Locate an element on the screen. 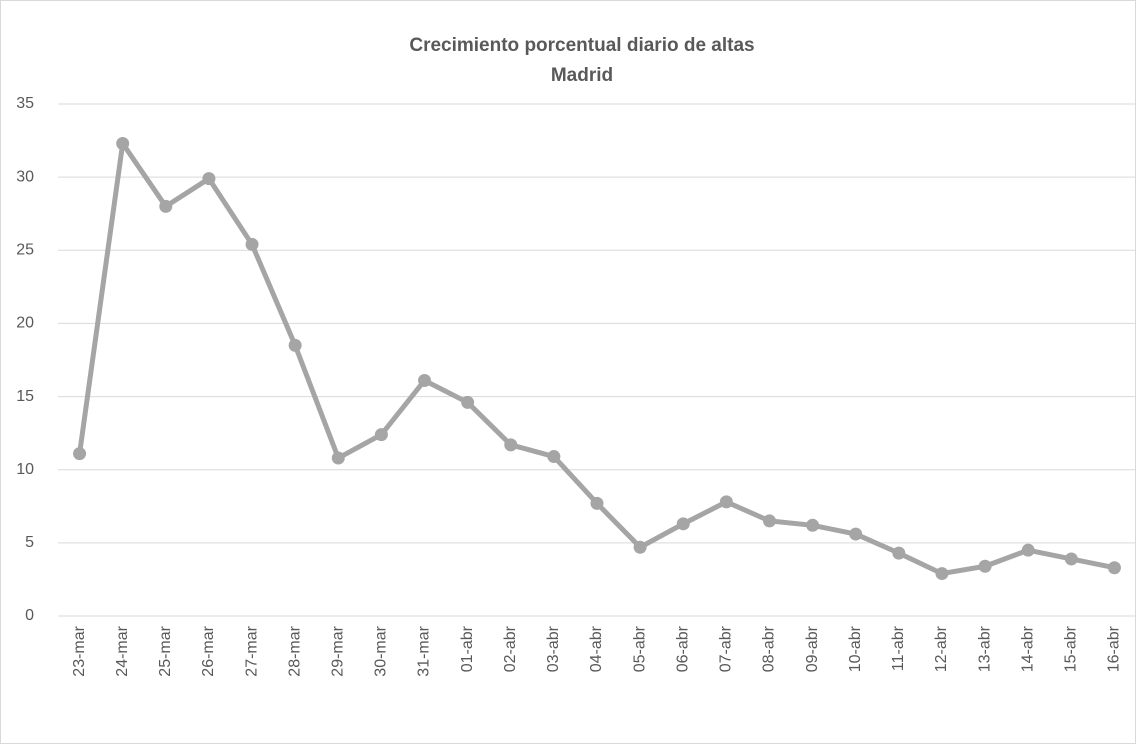 The height and width of the screenshot is (744, 1136). x-tick-label: 26-mar is located at coordinates (208, 650).